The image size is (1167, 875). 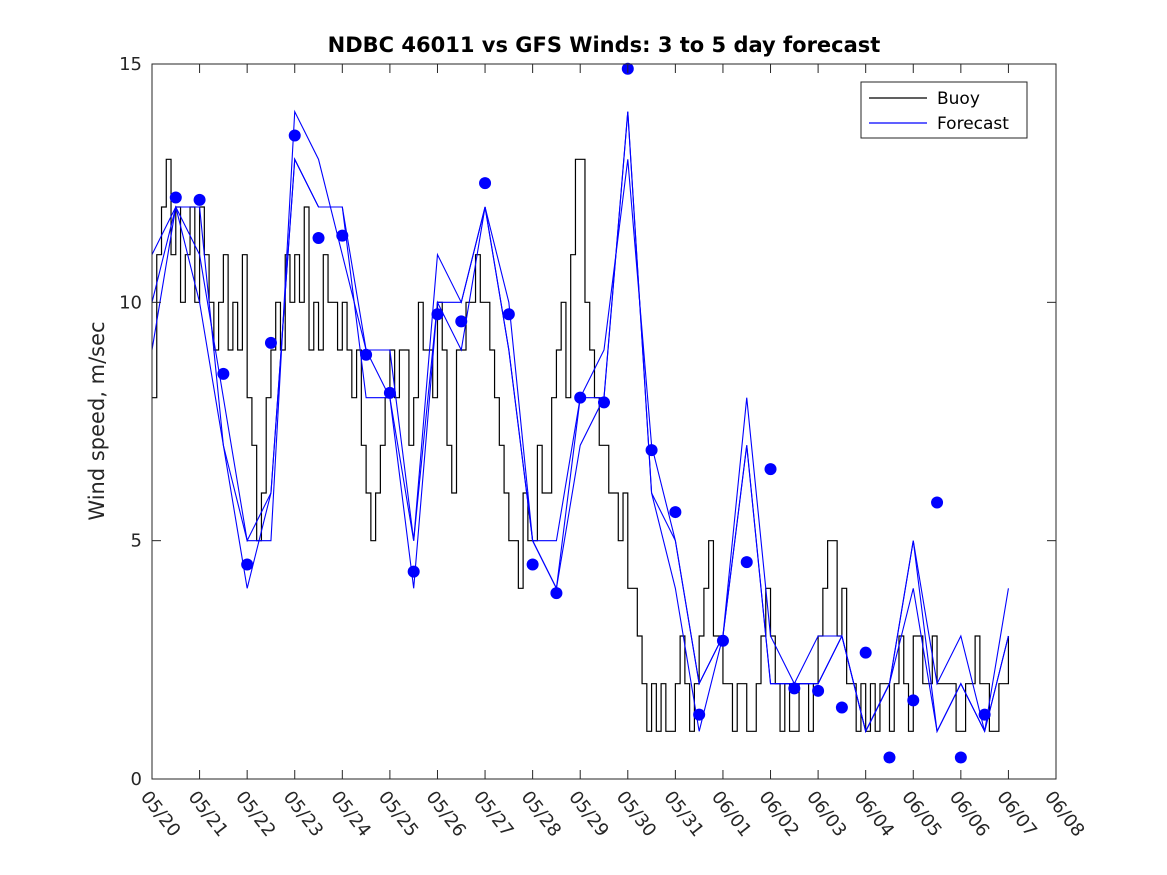 What do you see at coordinates (874, 814) in the screenshot?
I see `x-tick-label: 06/04` at bounding box center [874, 814].